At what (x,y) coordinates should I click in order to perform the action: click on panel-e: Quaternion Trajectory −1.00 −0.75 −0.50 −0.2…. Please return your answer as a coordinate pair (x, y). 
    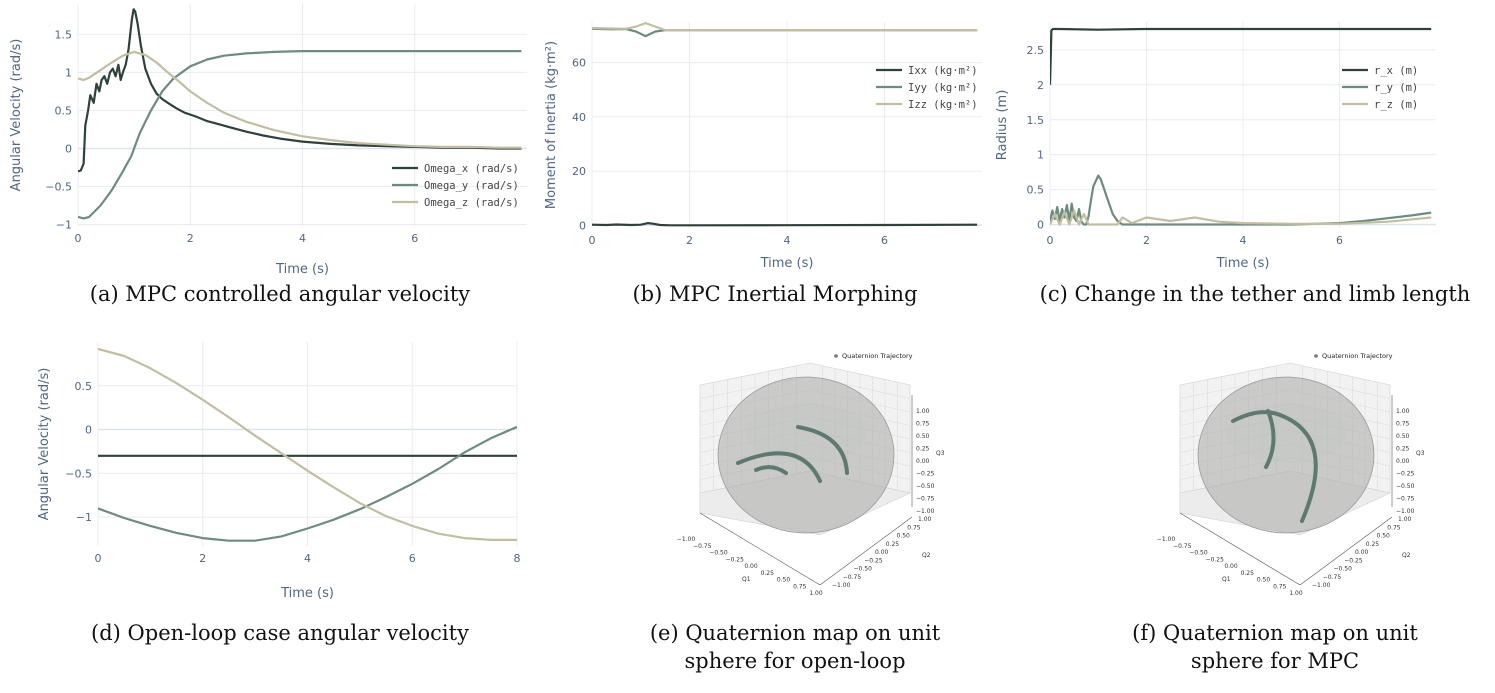
    Looking at the image, I should click on (802, 480).